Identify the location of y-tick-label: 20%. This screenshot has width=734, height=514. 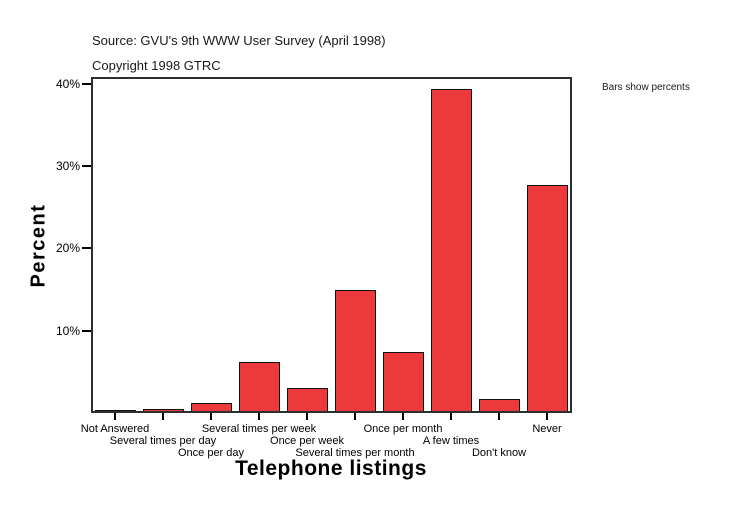
(67, 248).